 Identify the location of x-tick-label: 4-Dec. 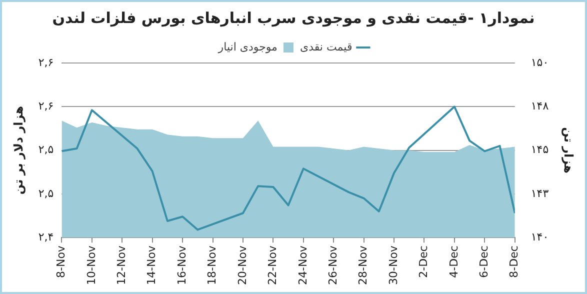
(453, 262).